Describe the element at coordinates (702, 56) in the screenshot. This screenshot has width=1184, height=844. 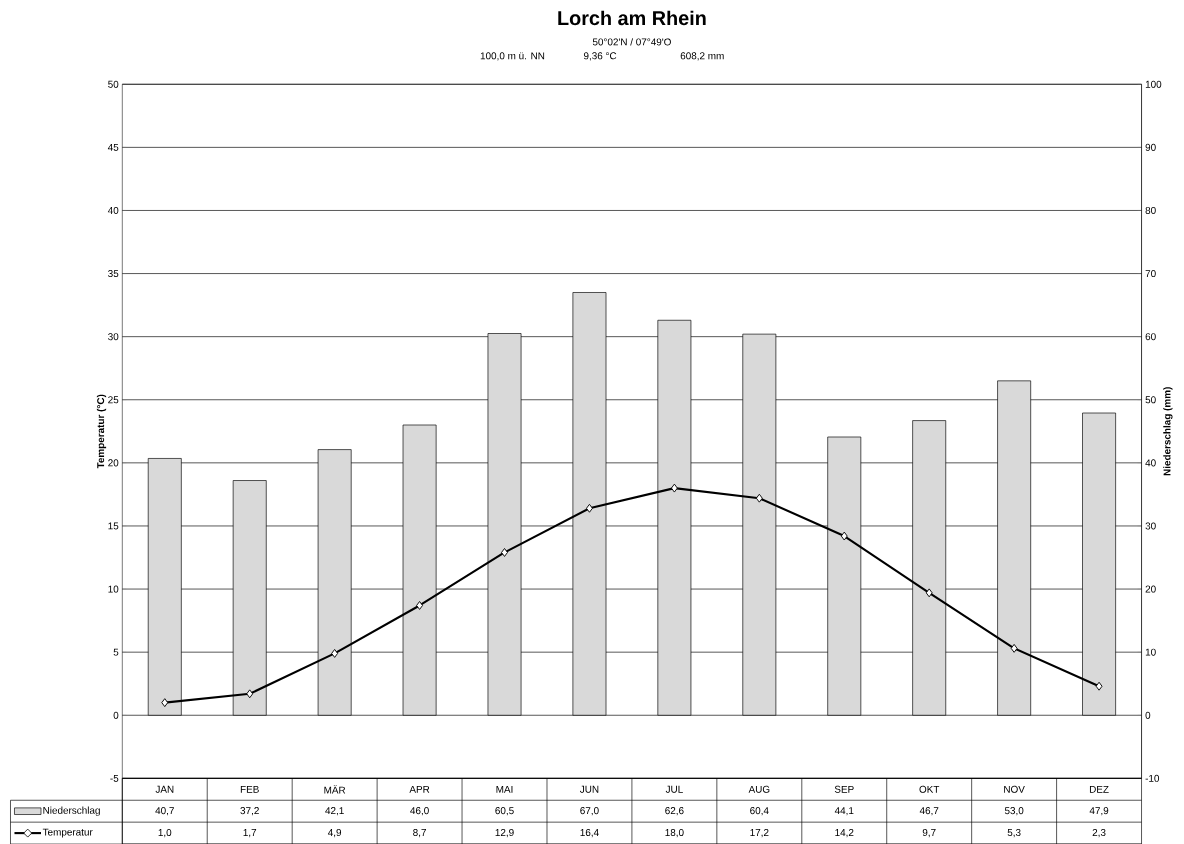
I see `text: 608,2 mm` at that location.